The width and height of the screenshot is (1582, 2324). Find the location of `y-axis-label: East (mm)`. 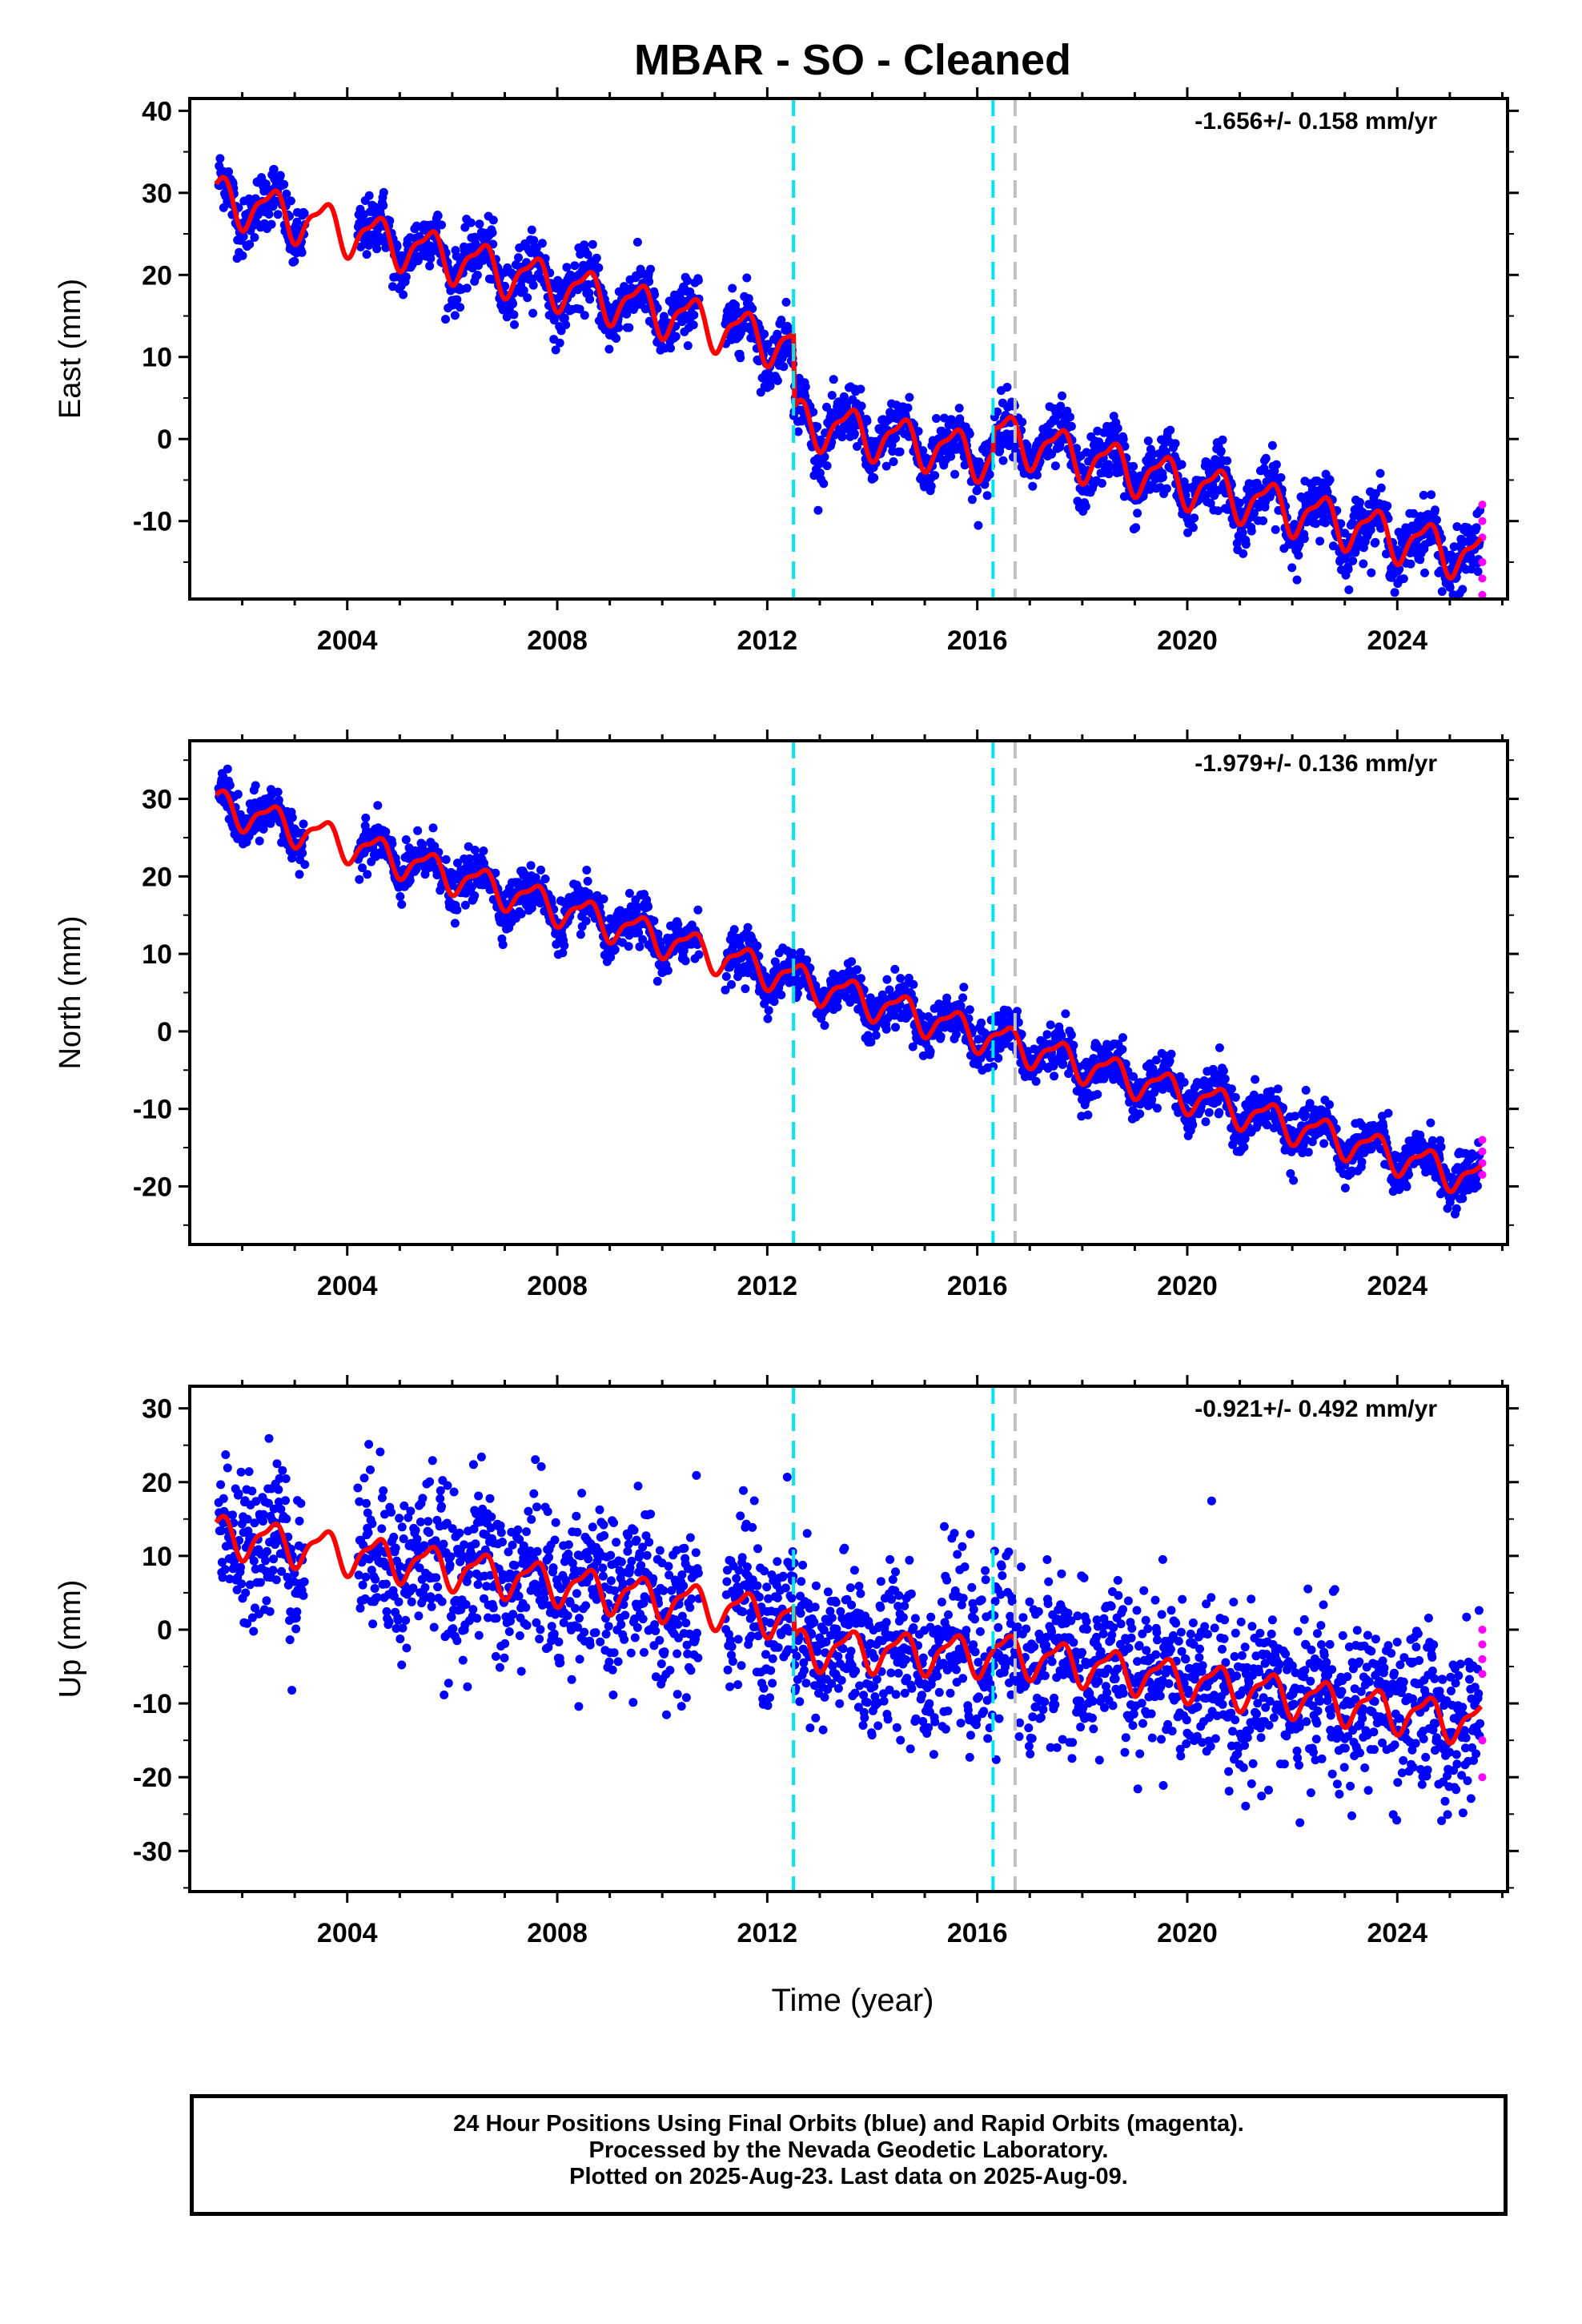

y-axis-label: East (mm) is located at coordinates (70, 349).